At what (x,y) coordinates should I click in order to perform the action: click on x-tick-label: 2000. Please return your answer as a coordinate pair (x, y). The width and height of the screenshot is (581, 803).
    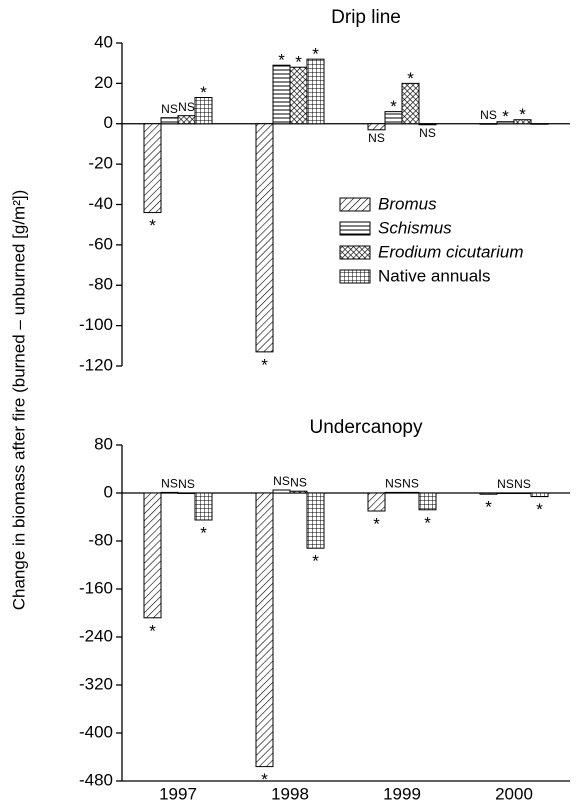
    Looking at the image, I should click on (514, 793).